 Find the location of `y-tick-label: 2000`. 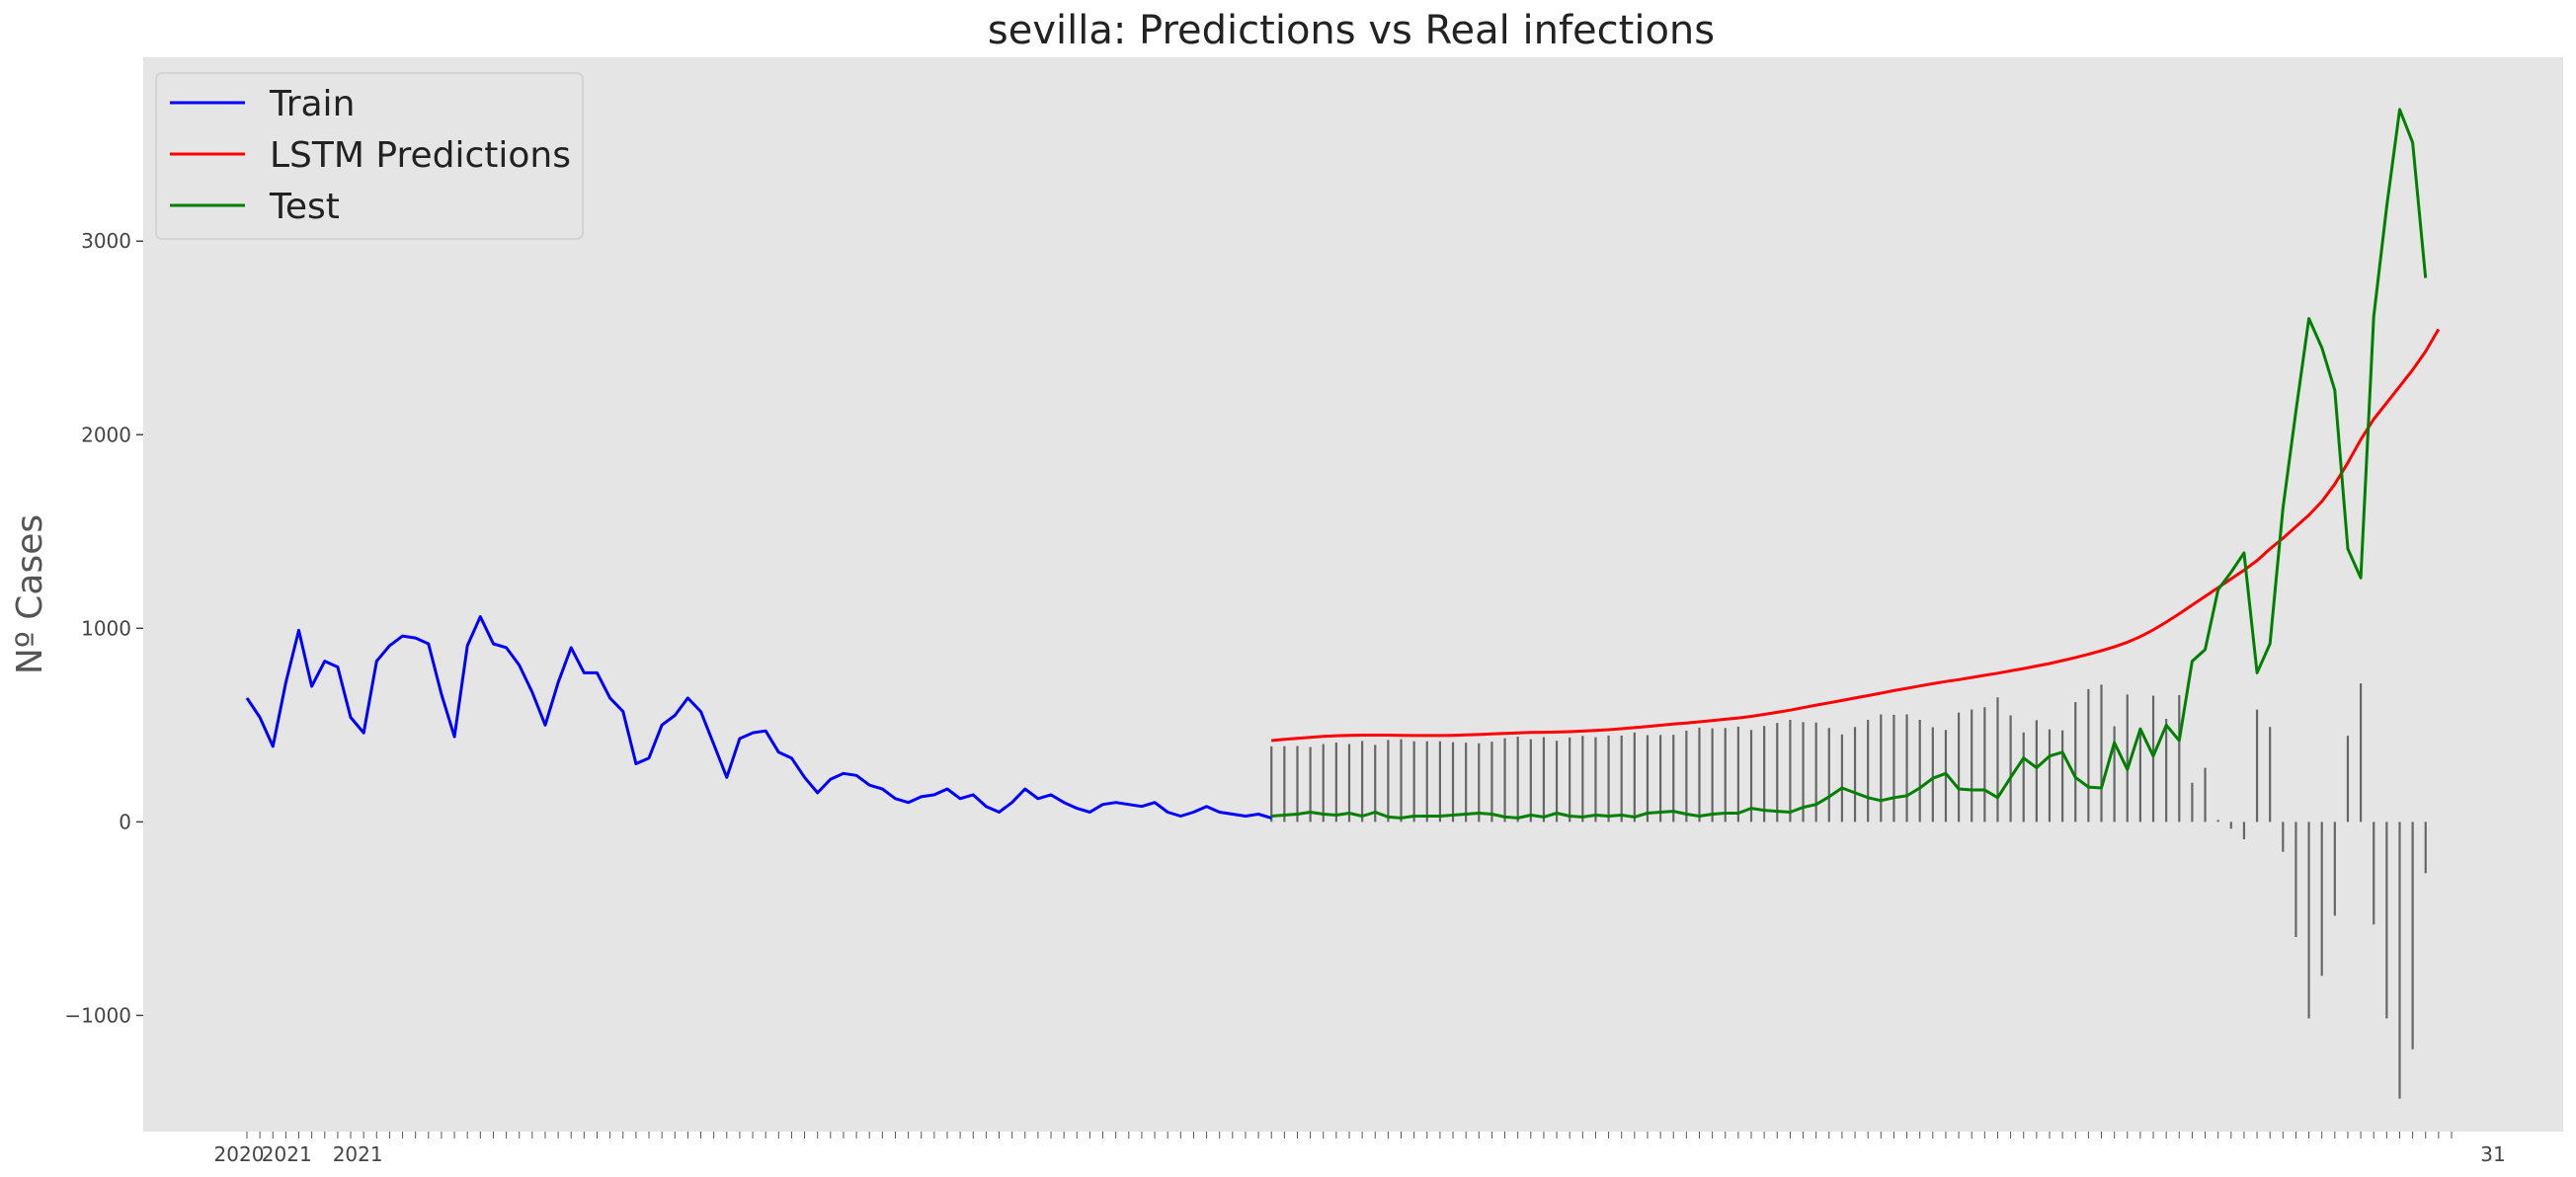

y-tick-label: 2000 is located at coordinates (106, 435).